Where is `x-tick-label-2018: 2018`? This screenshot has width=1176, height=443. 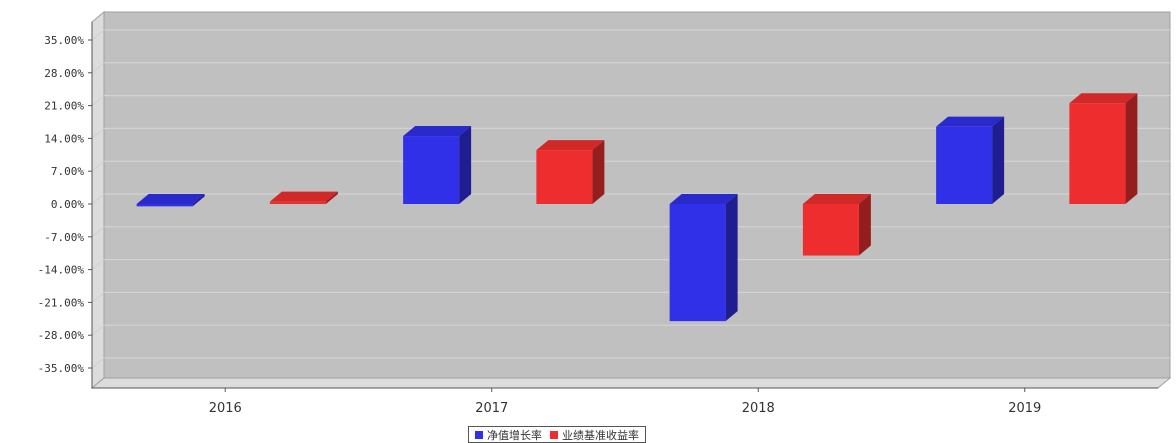
x-tick-label-2018: 2018 is located at coordinates (758, 408).